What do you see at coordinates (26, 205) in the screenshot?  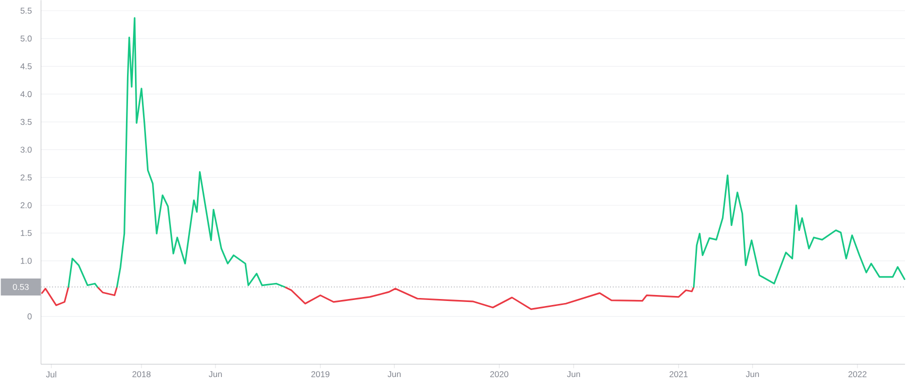 I see `y-tick-label: 2.0` at bounding box center [26, 205].